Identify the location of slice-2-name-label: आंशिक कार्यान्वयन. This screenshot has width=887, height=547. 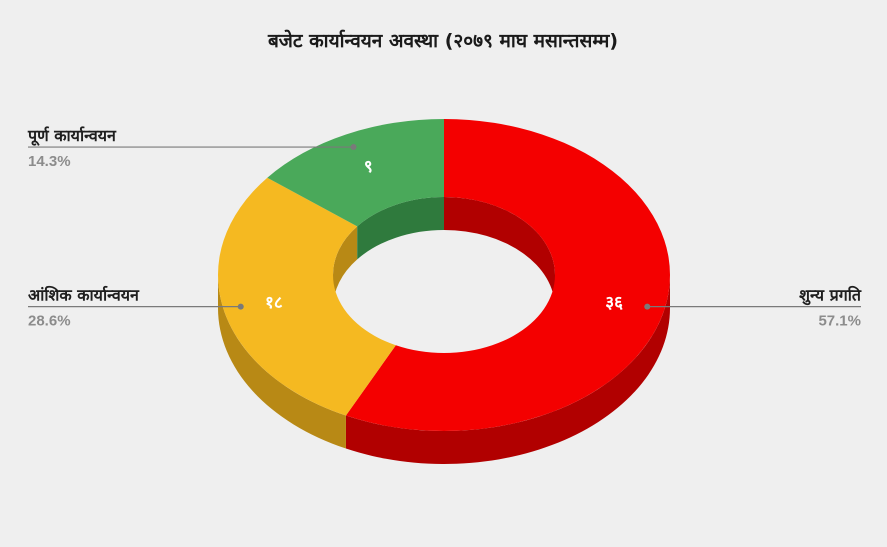
(84, 295).